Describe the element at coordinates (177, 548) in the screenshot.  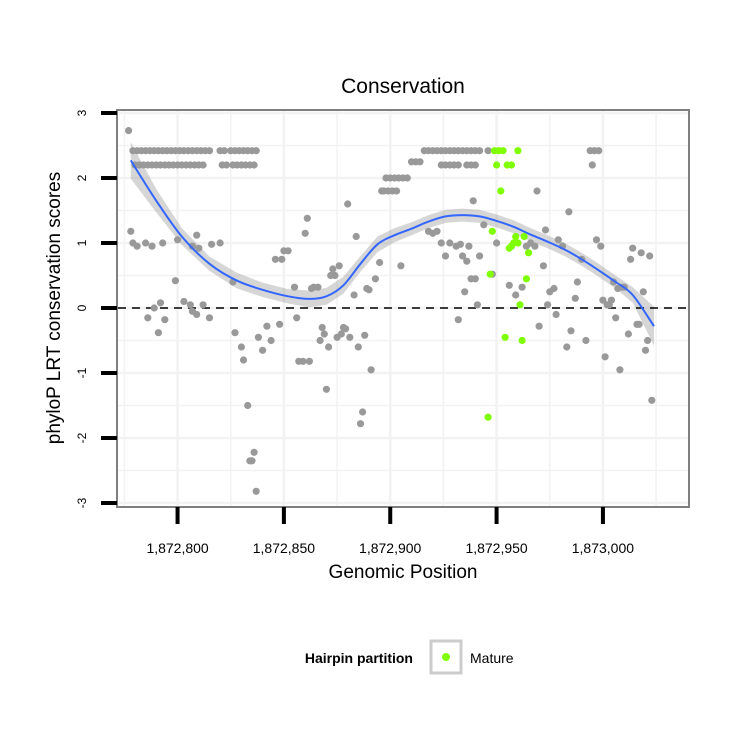
I see `x-tick-label: 1,872,800` at that location.